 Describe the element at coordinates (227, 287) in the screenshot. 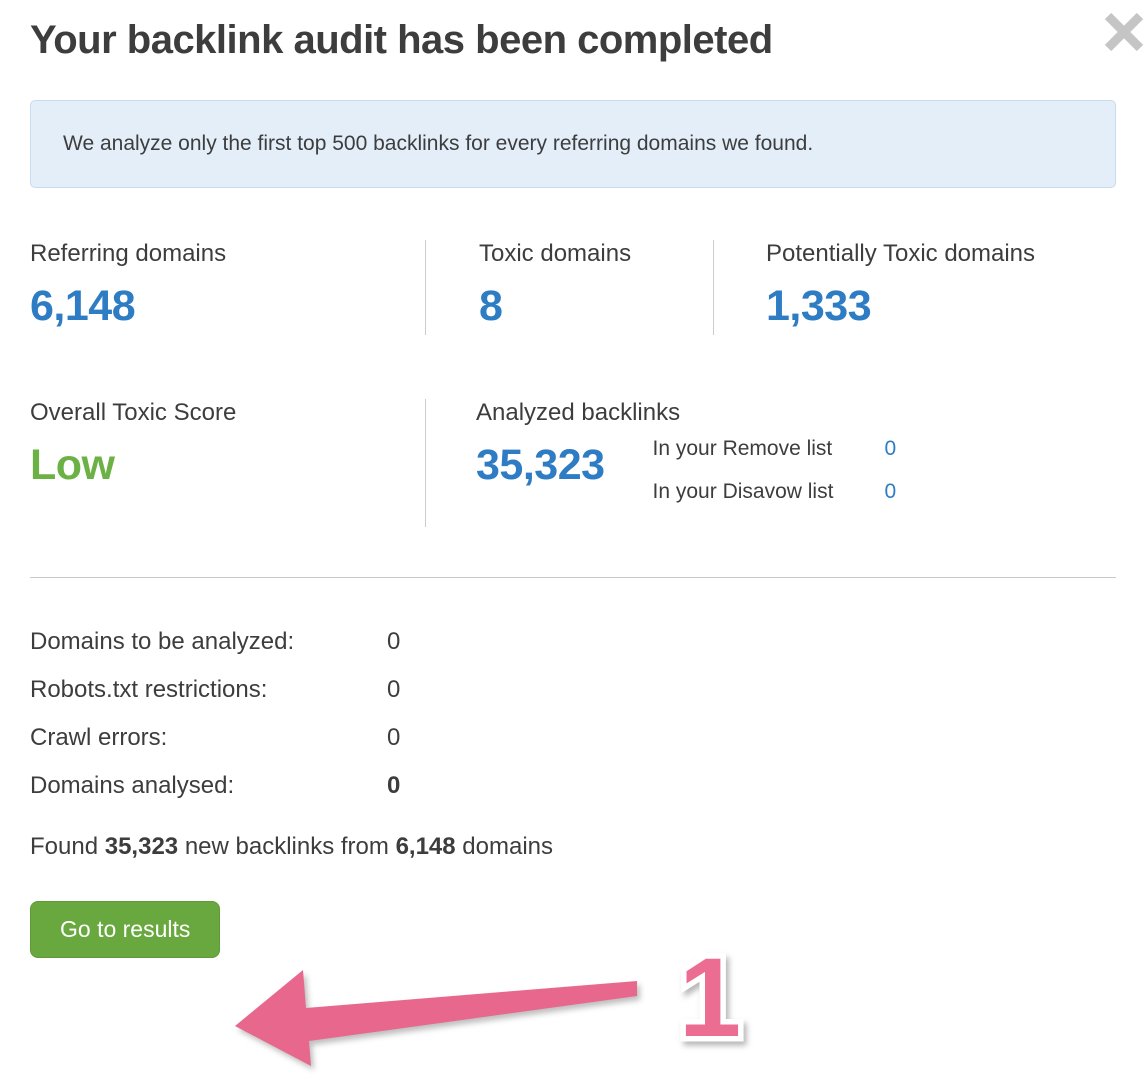

I see `stat-referring-domains: Referring domains 6,148` at that location.